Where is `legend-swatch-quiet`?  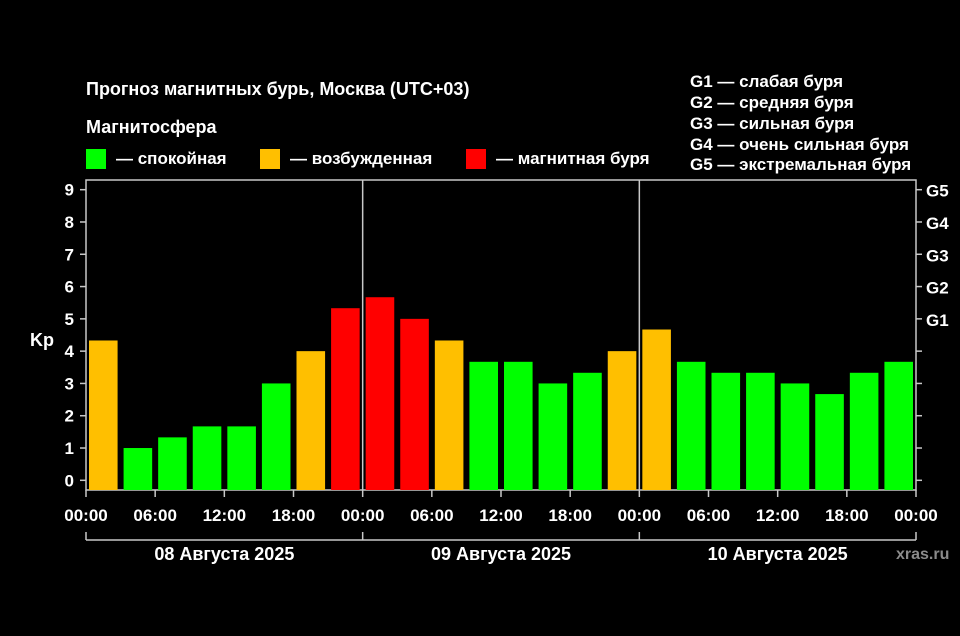 legend-swatch-quiet is located at coordinates (96, 159).